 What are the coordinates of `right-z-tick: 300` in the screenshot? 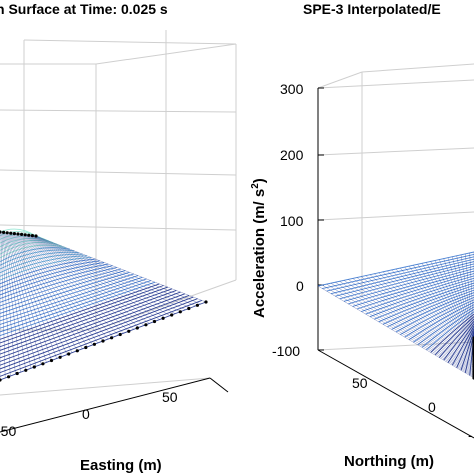 It's located at (292, 89).